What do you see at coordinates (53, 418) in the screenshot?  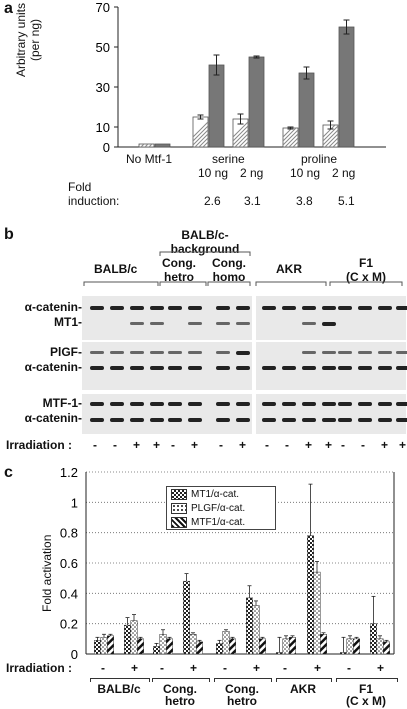 I see `row-label-alpha-catenin-3: α-catenin-` at bounding box center [53, 418].